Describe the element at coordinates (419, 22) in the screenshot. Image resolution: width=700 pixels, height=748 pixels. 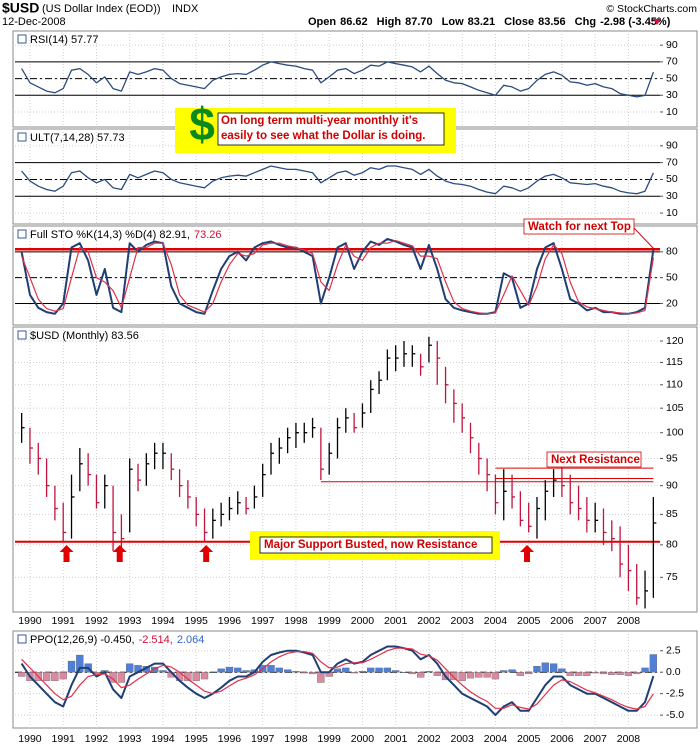
I see `quote-value: 87.70` at that location.